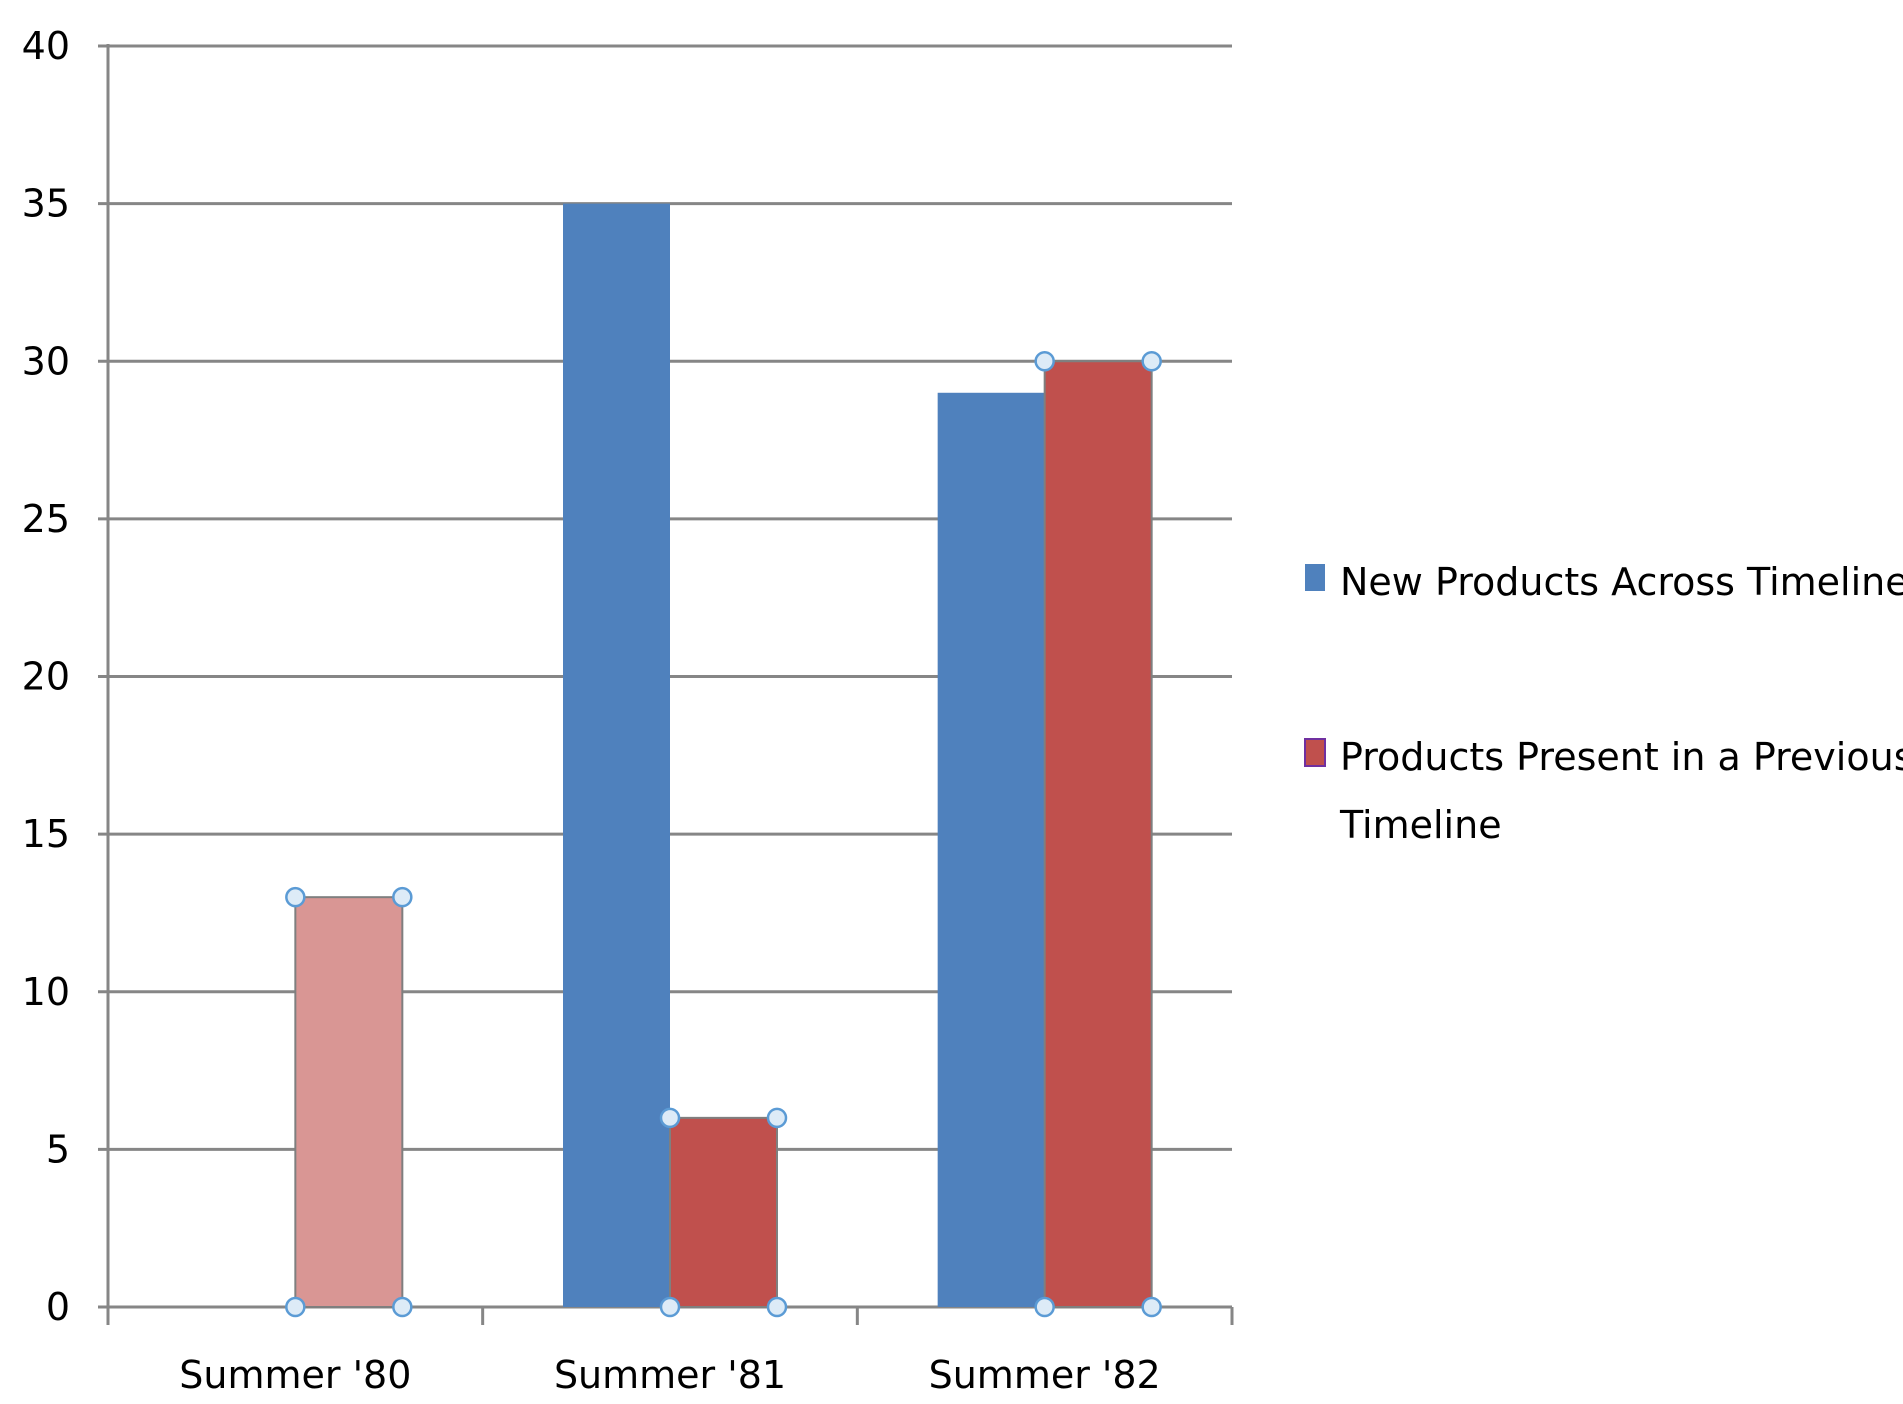 This screenshot has height=1404, width=1903. What do you see at coordinates (295, 1375) in the screenshot?
I see `x-tick-label: Summer '80` at bounding box center [295, 1375].